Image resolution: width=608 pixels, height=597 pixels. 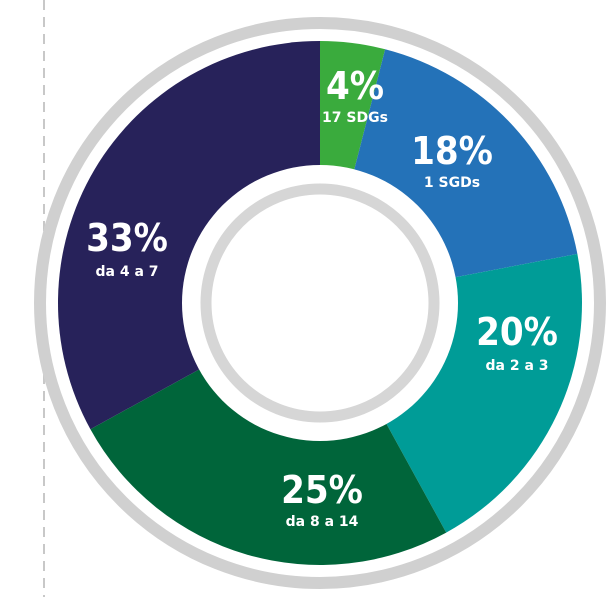 What do you see at coordinates (452, 151) in the screenshot?
I see `slice-18-pct: 18%` at bounding box center [452, 151].